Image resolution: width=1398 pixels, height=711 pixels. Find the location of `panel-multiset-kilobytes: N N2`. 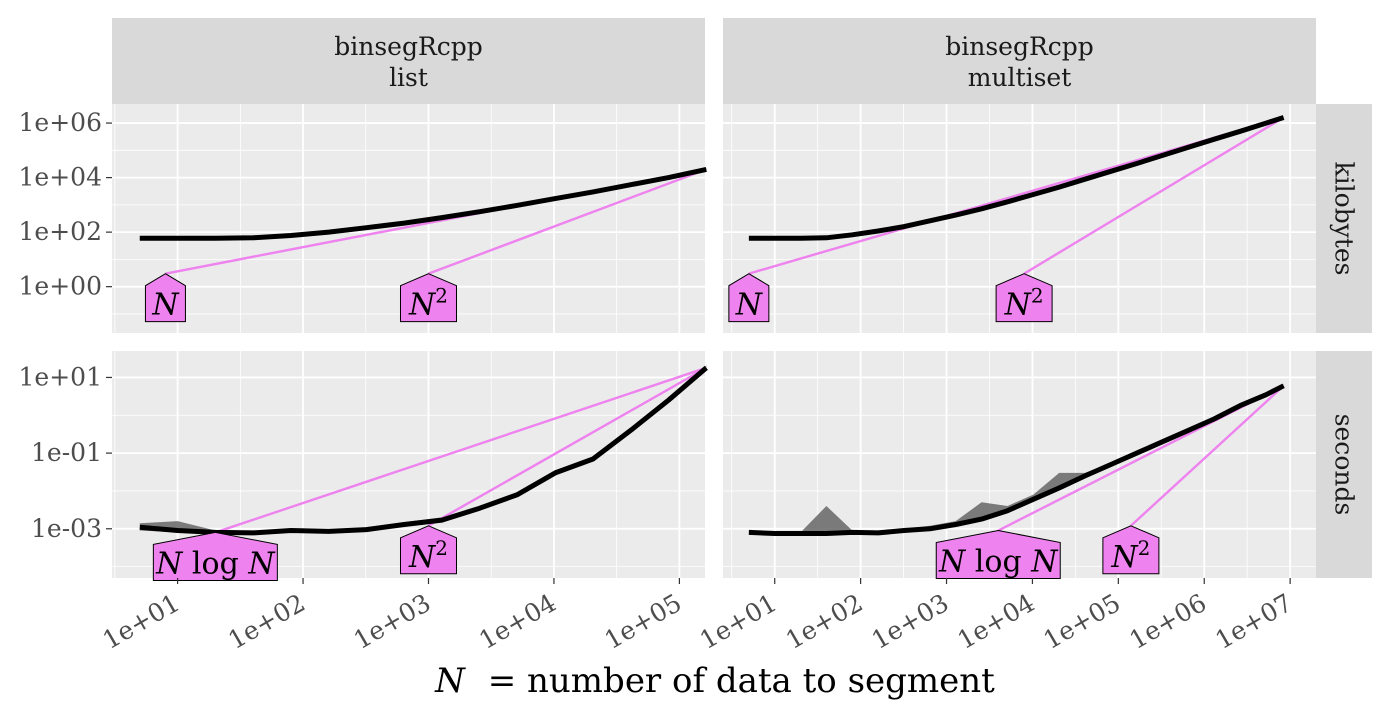

panel-multiset-kilobytes: N N2 is located at coordinates (1019, 218).